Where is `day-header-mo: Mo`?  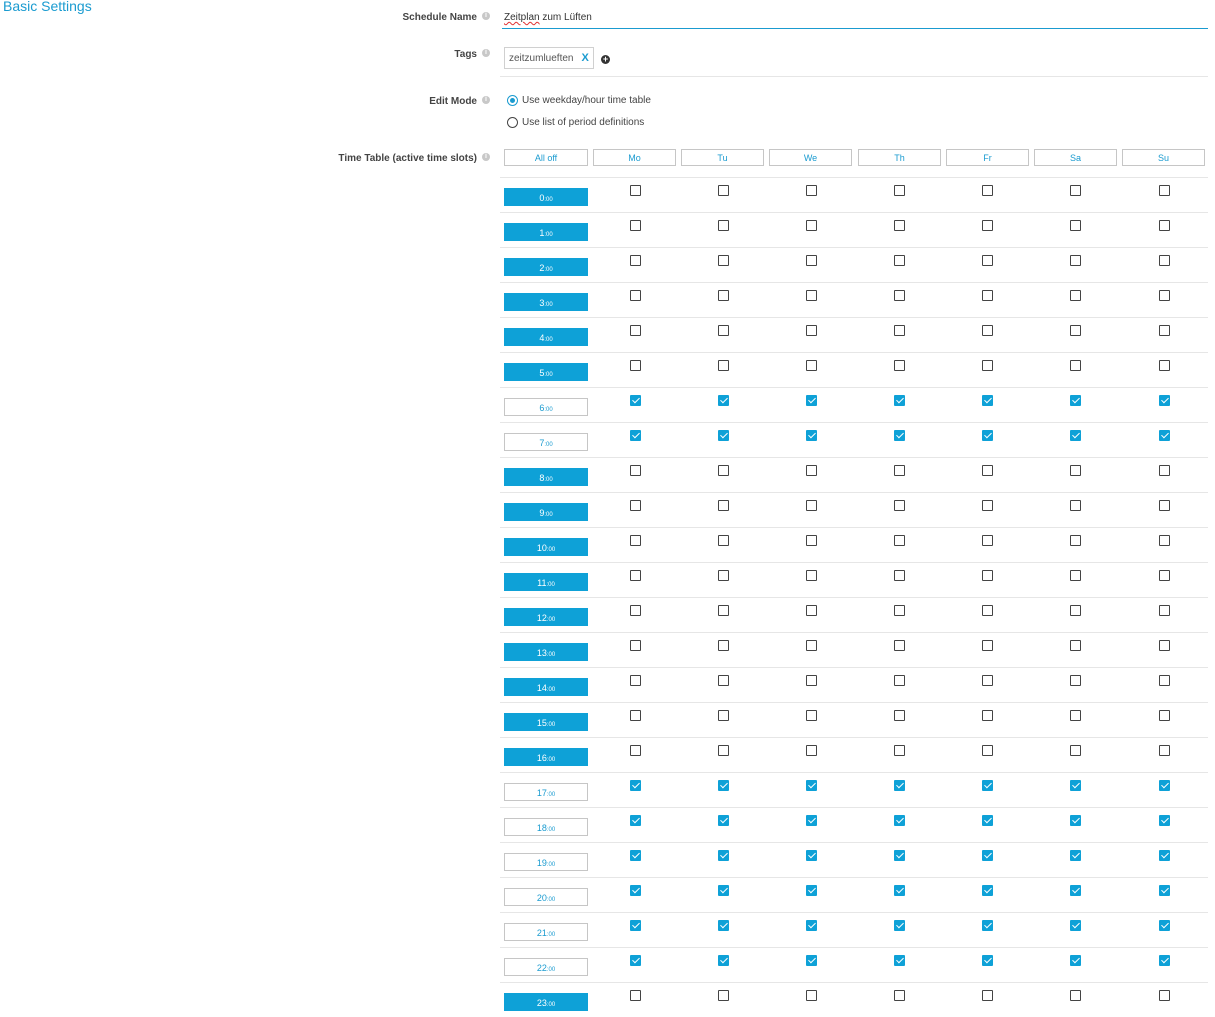 day-header-mo: Mo is located at coordinates (634, 157).